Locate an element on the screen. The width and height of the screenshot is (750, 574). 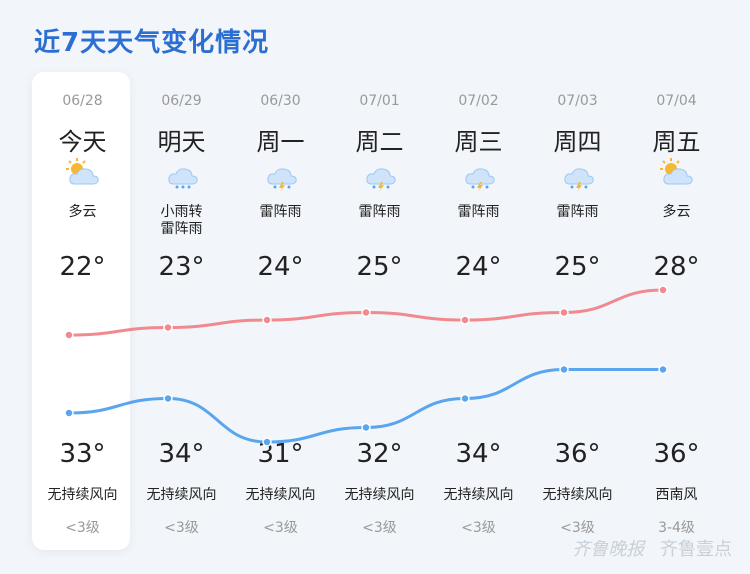
lower-temperature: 32° is located at coordinates (379, 454).